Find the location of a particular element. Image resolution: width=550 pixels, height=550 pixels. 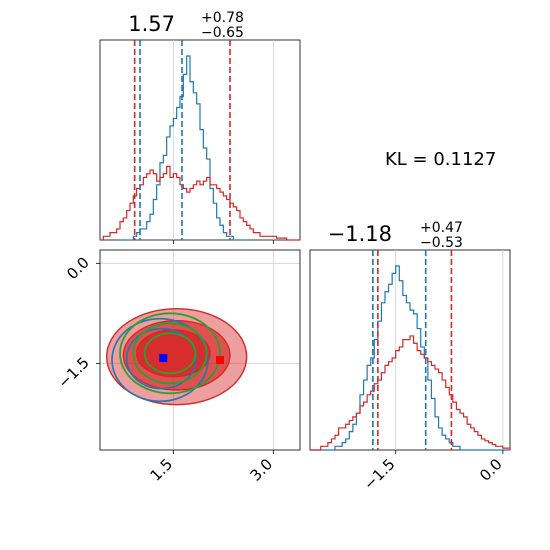

top-histogram-title-value: 1.57 is located at coordinates (151, 24).